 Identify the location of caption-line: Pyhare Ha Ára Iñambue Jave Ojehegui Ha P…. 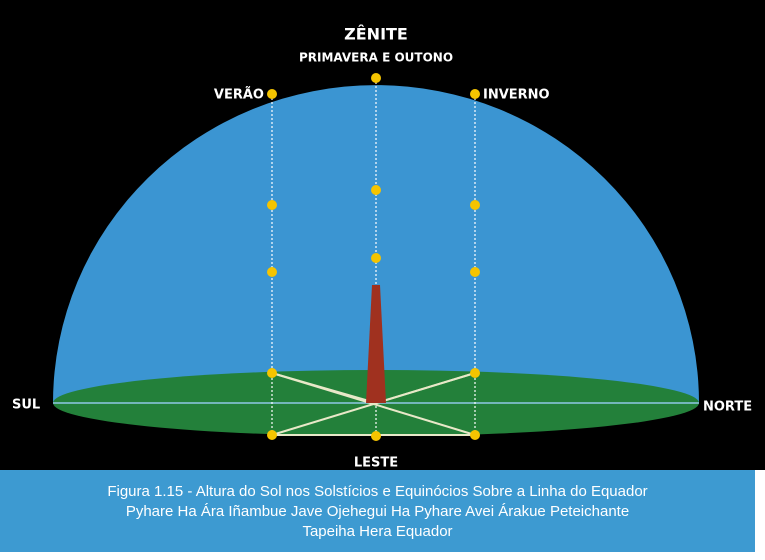
(377, 511).